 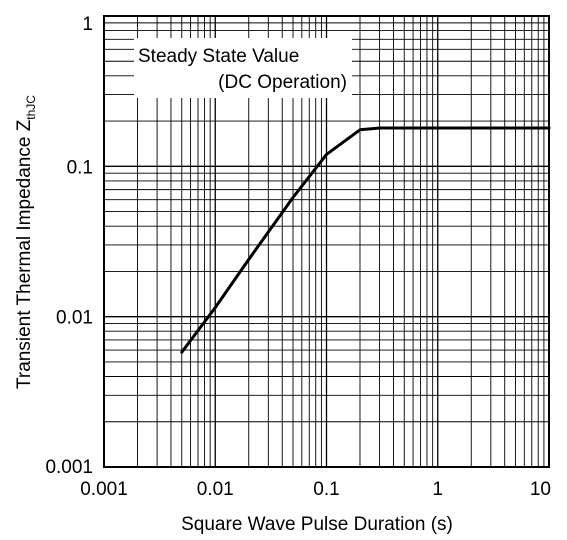 I want to click on annotation-background, so click(x=243, y=68).